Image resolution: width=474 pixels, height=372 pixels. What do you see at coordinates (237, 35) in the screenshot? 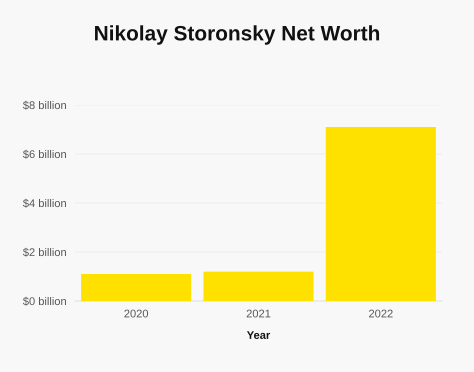
I see `chart-title: Nikolay Storonsky Net Worth` at bounding box center [237, 35].